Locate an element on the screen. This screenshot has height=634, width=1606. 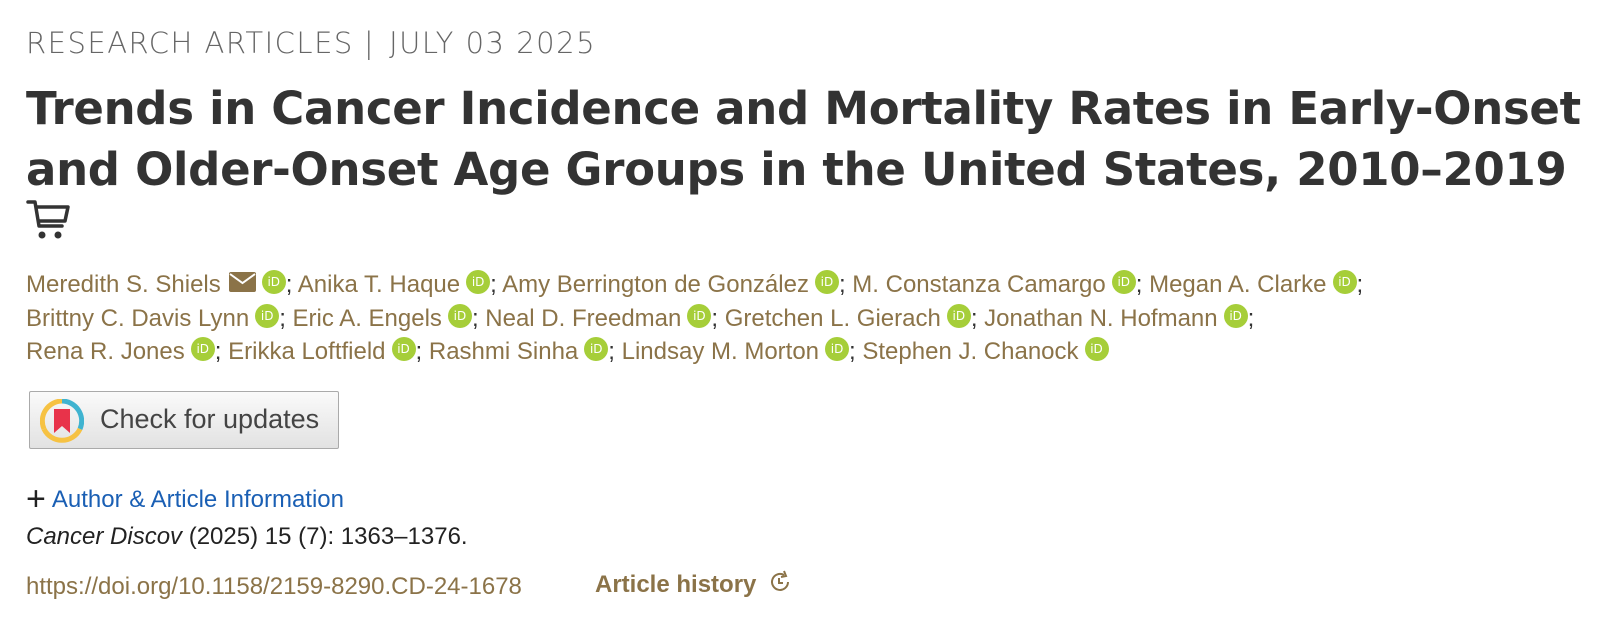
author-item: Rashmi Sinha iD is located at coordinates (518, 351).